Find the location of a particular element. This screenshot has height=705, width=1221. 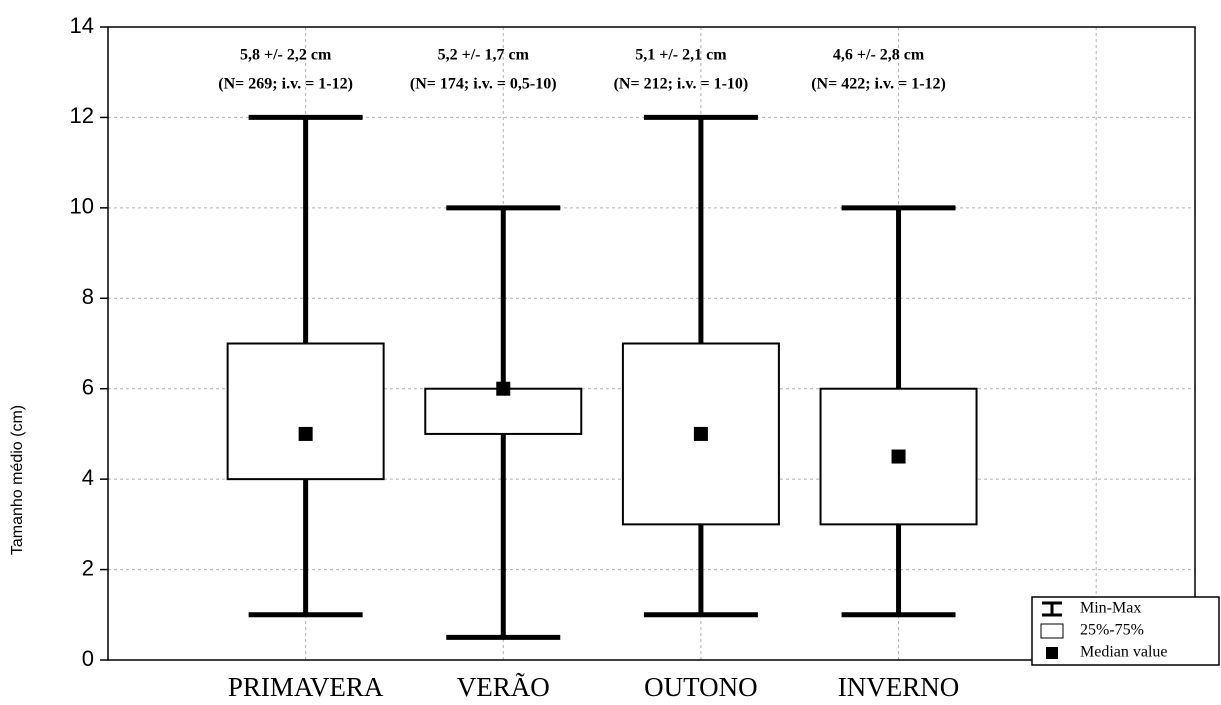

annotation: (N= 212; i.v. = 1-10) is located at coordinates (681, 84).